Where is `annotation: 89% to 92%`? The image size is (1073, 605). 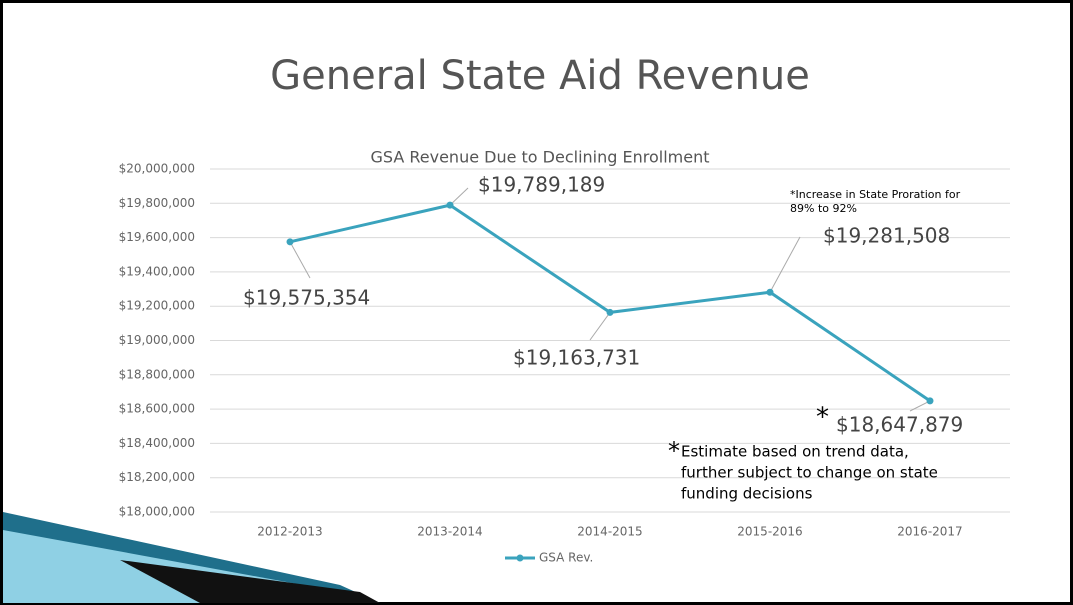
annotation: 89% to 92% is located at coordinates (823, 208).